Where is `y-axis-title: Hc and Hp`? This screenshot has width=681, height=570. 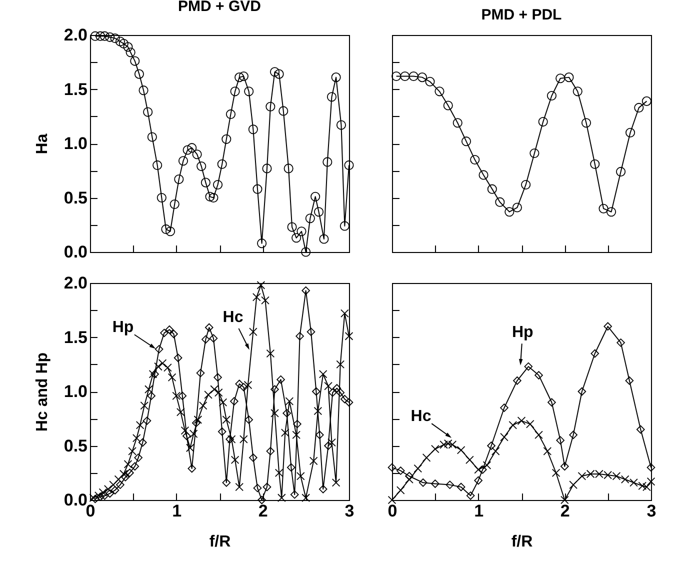
y-axis-title: Hc and Hp is located at coordinates (42, 392).